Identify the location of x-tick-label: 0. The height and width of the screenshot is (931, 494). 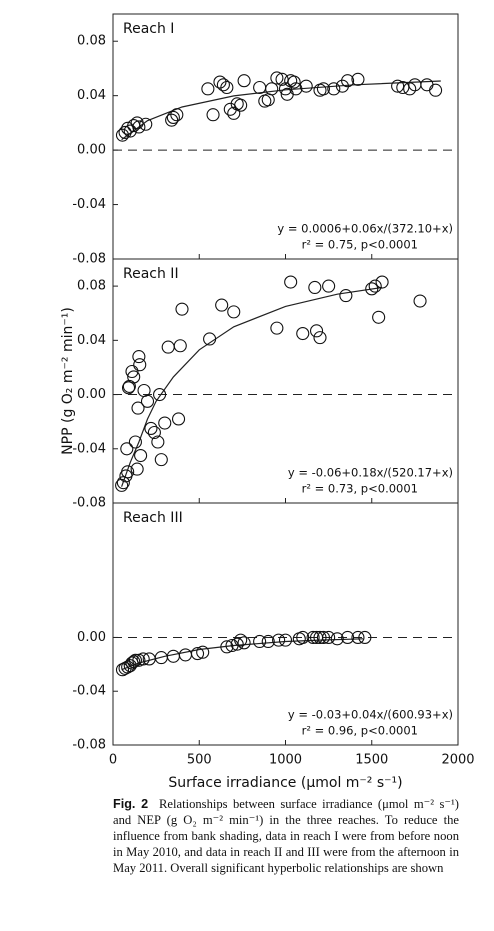
(113, 760).